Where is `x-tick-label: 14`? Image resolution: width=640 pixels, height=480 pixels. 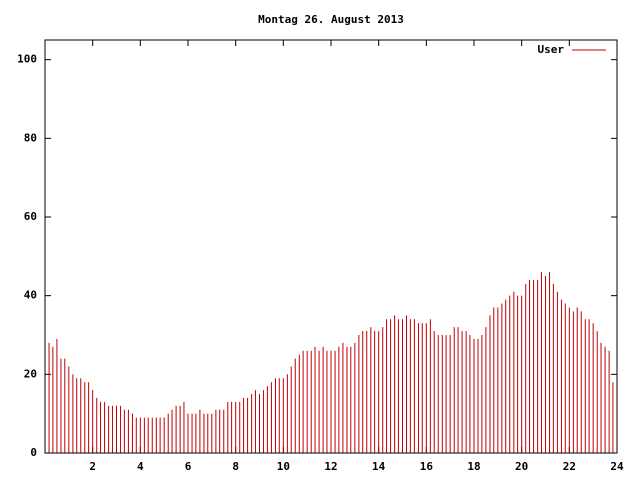 x-tick-label: 14 is located at coordinates (379, 466).